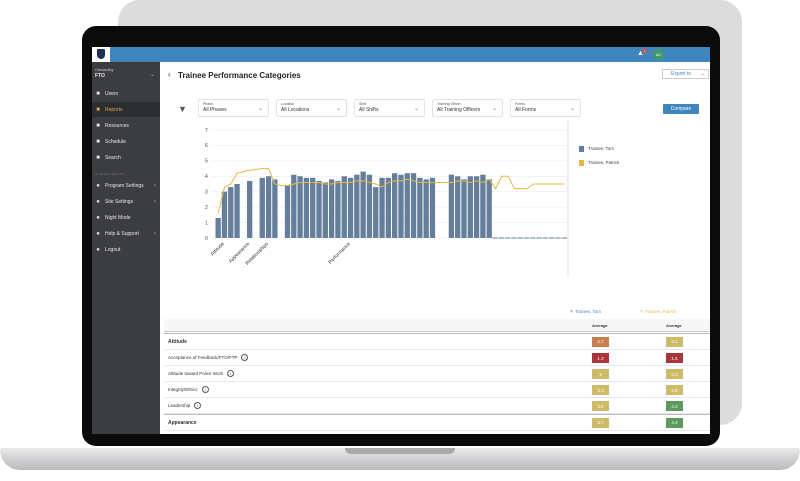  What do you see at coordinates (126, 201) in the screenshot?
I see `sidebar-item-site-settings: ● Site Settings ›` at bounding box center [126, 201].